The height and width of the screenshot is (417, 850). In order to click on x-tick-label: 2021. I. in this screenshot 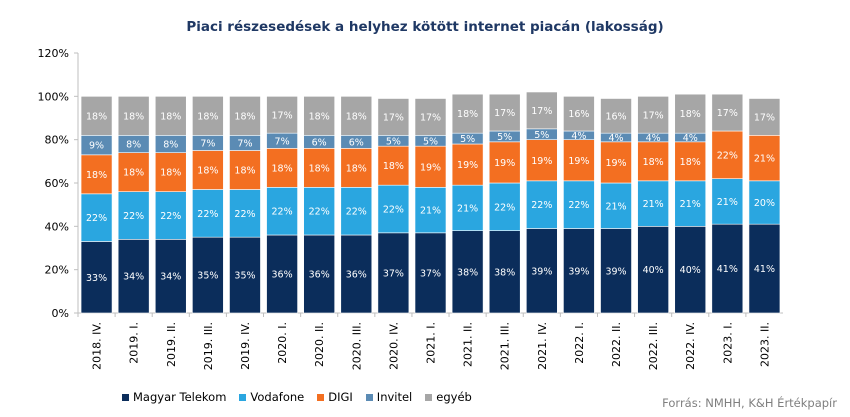, I will do `click(431, 343)`.